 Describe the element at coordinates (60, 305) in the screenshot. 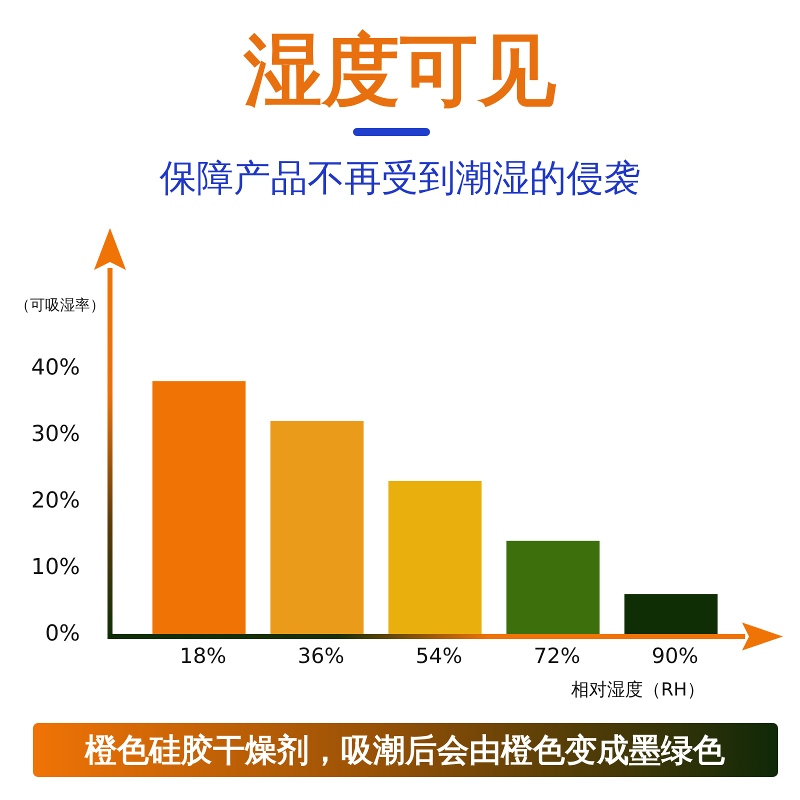

I see `y-axis-title: （可吸湿率）` at that location.